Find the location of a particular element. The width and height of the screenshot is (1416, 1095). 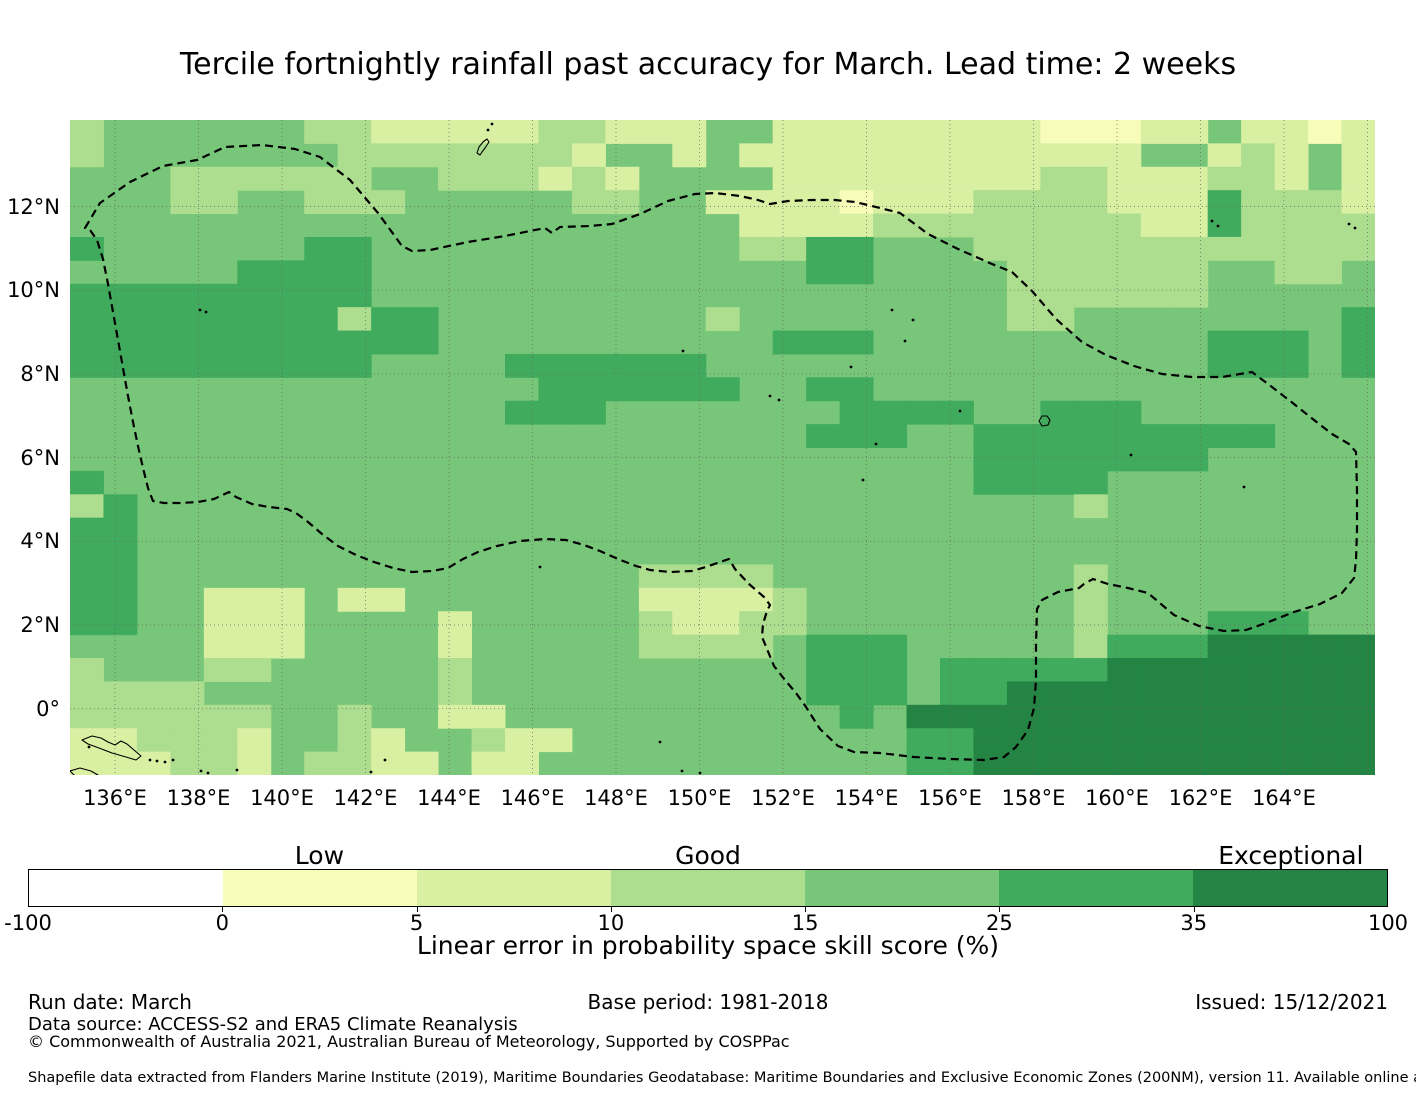

colorbar-tick-label: 100 is located at coordinates (1388, 923).